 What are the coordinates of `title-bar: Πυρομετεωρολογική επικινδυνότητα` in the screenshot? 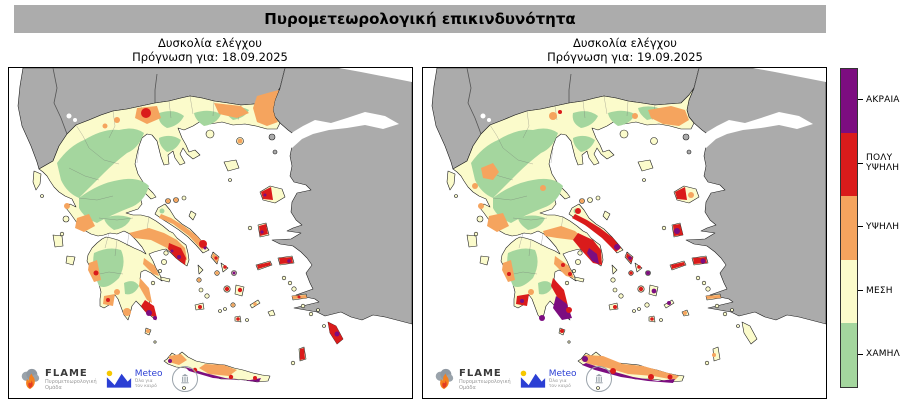 It's located at (420, 19).